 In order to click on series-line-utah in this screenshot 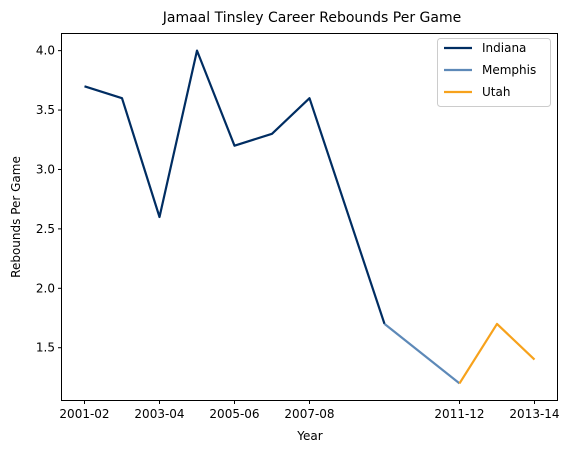, I will do `click(497, 353)`.